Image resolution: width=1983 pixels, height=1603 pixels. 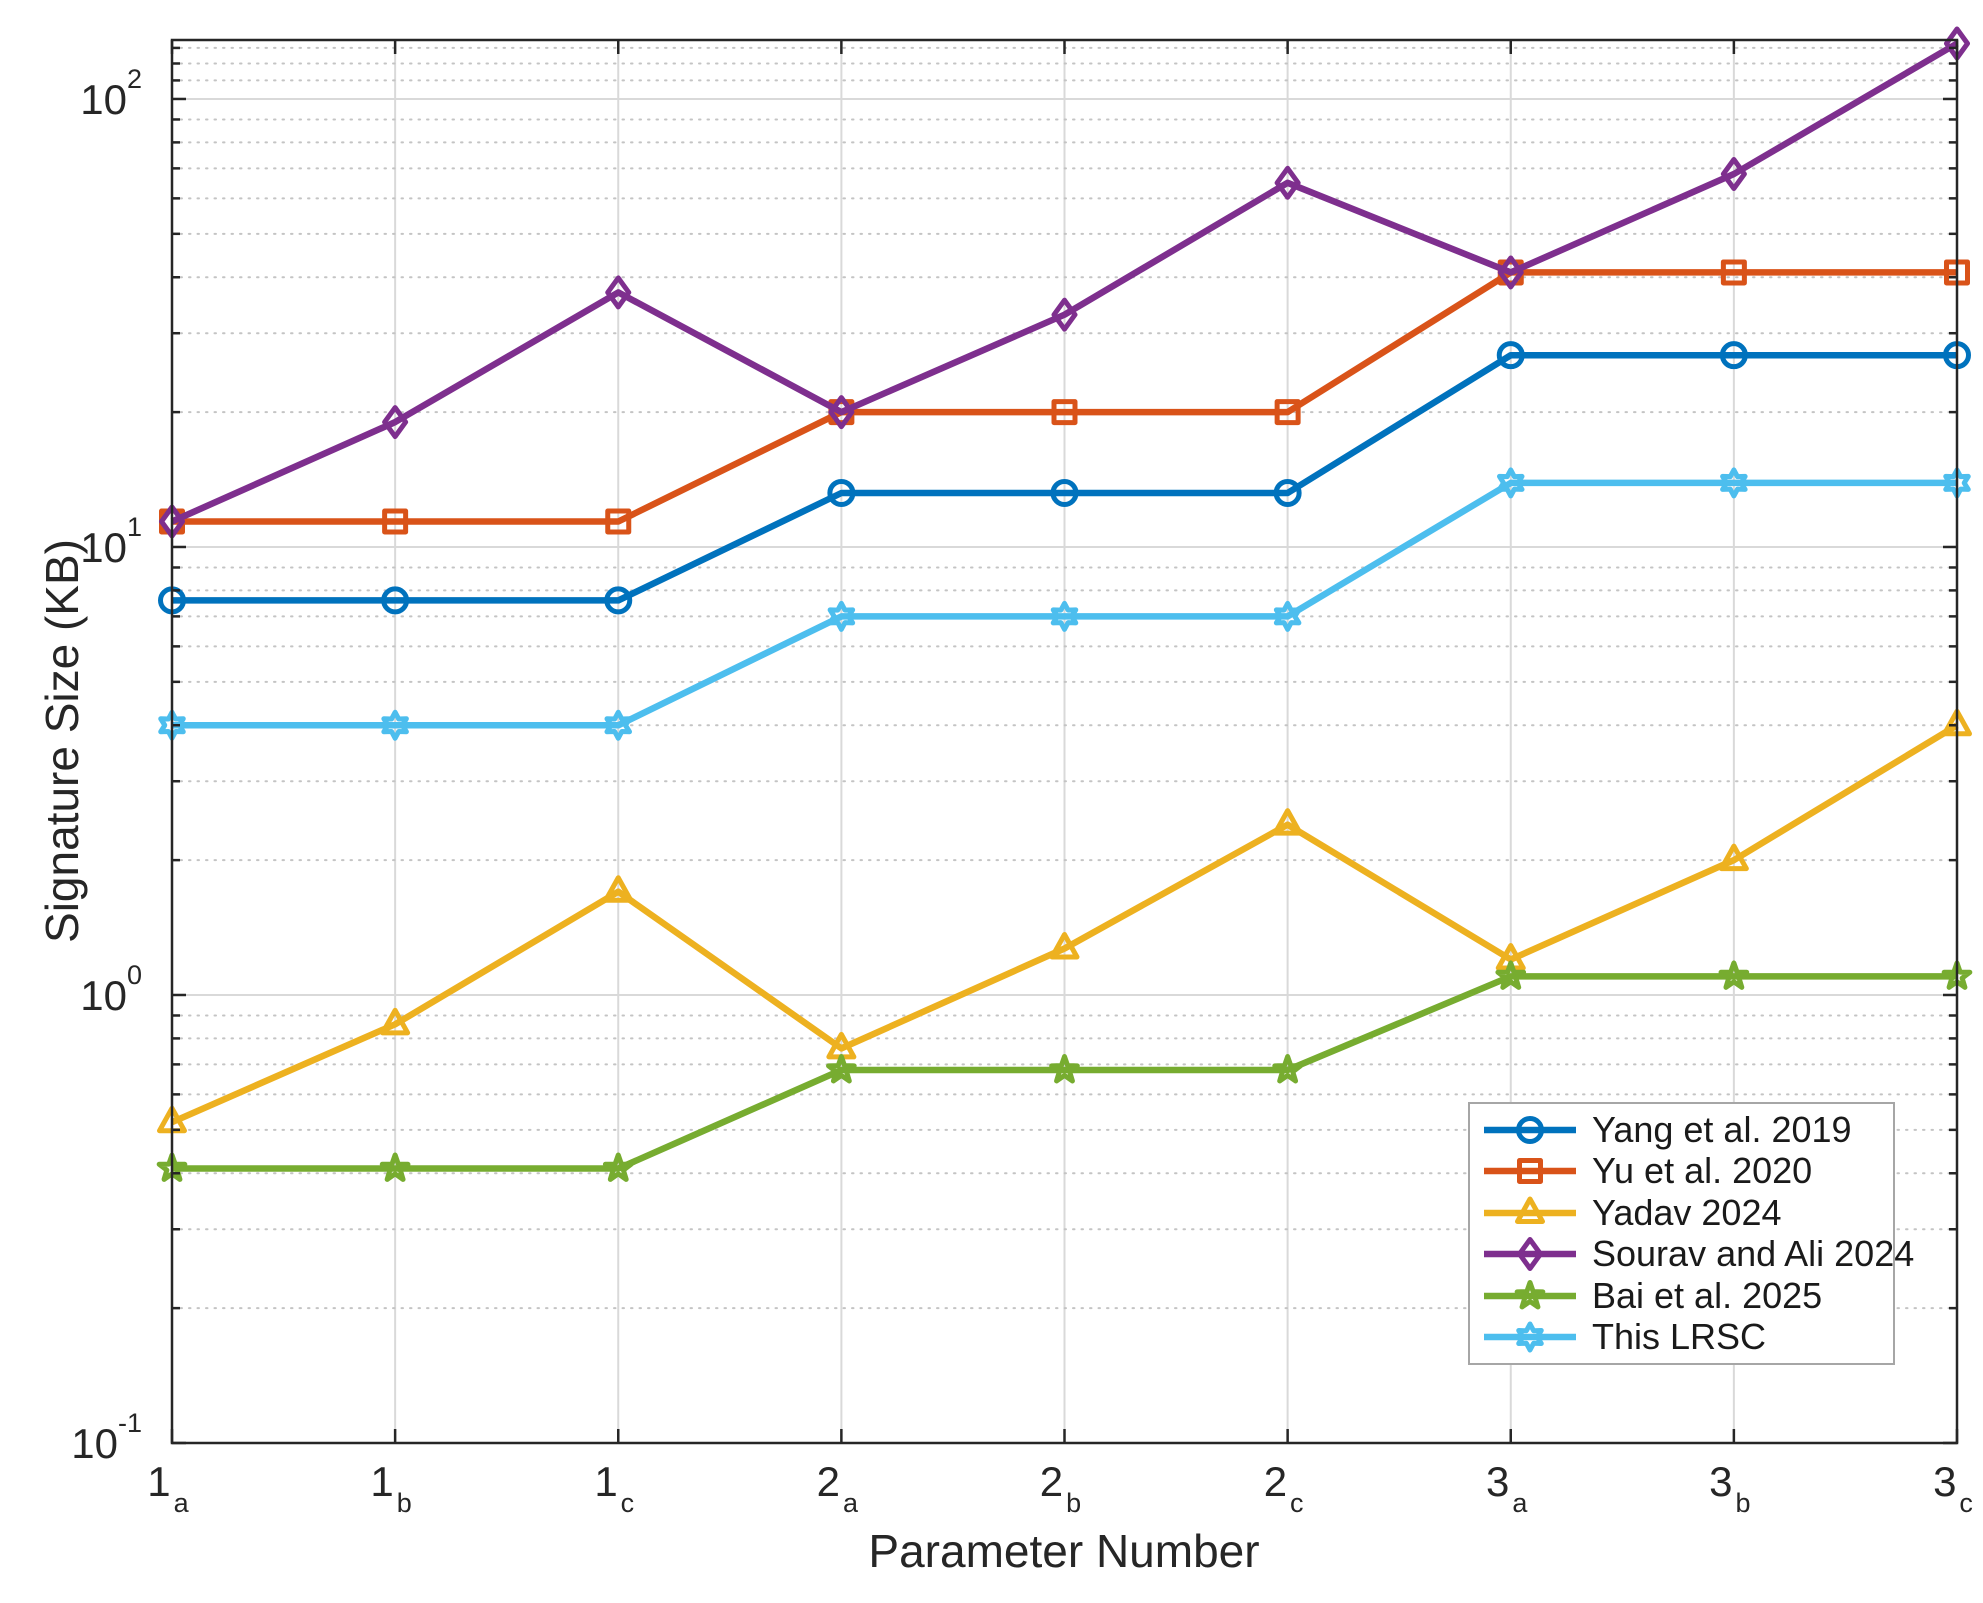 I want to click on legend-sample-square, so click(x=1530, y=1171).